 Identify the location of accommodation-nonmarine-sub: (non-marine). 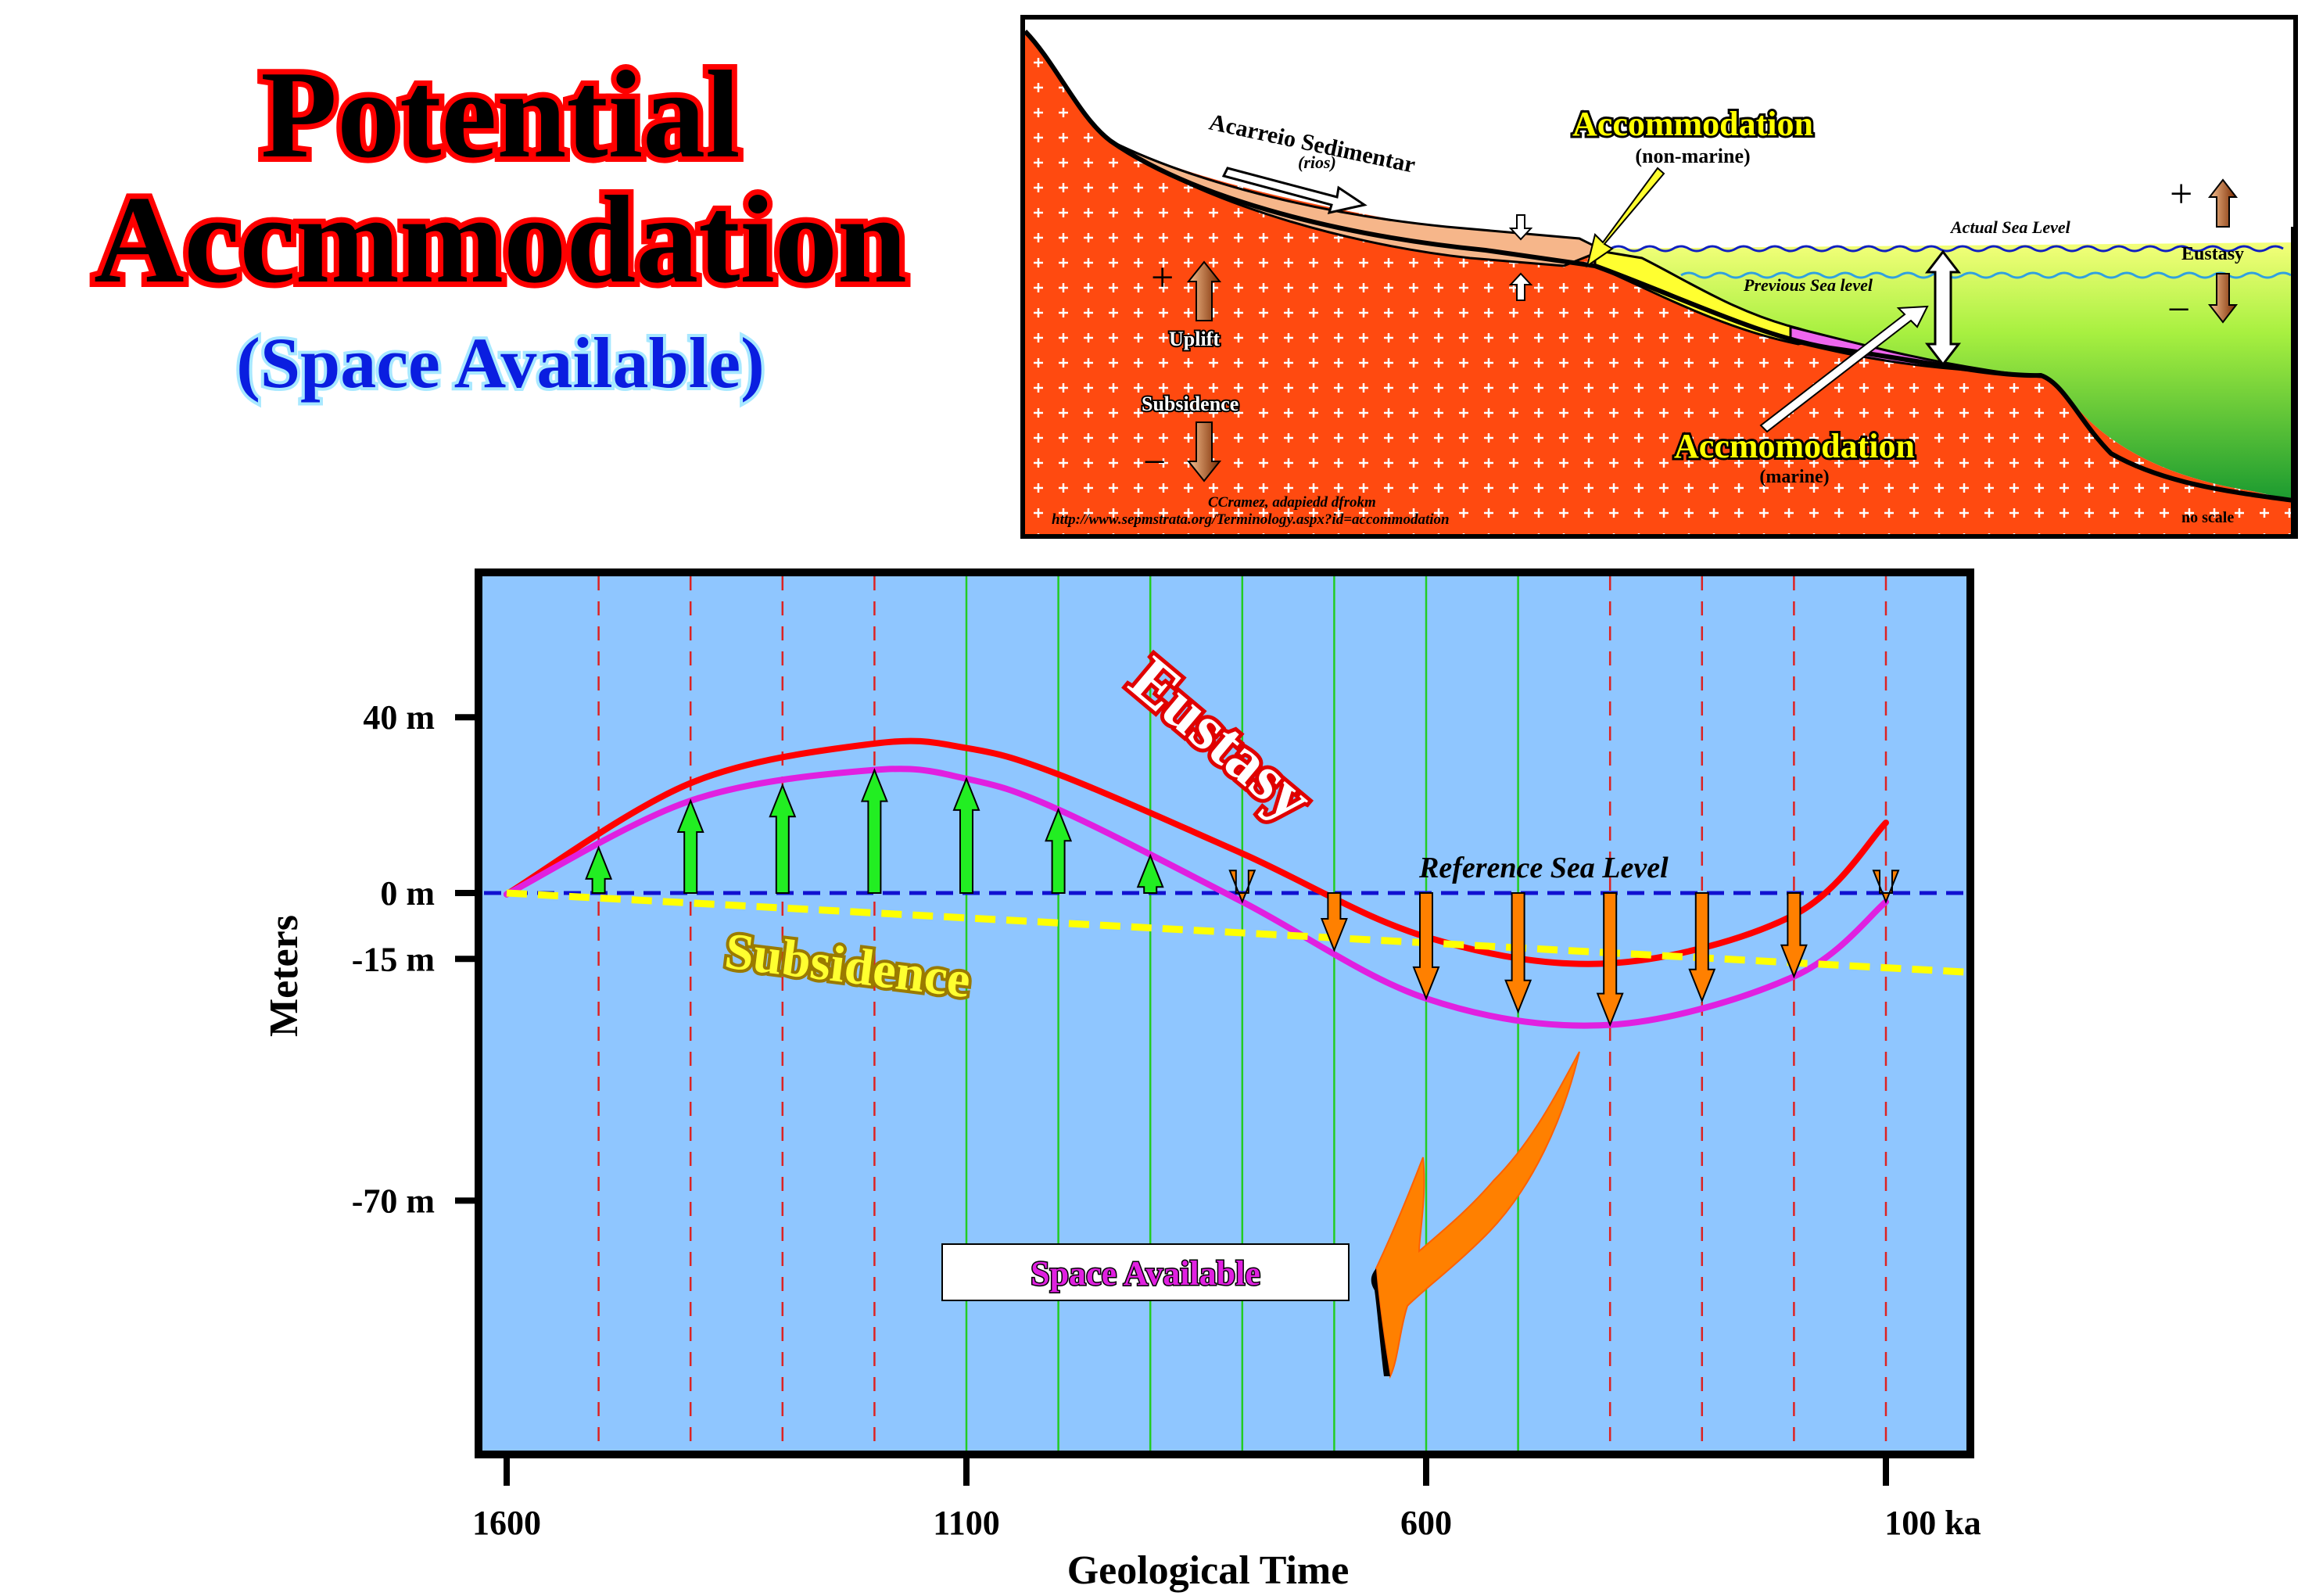
(1693, 156).